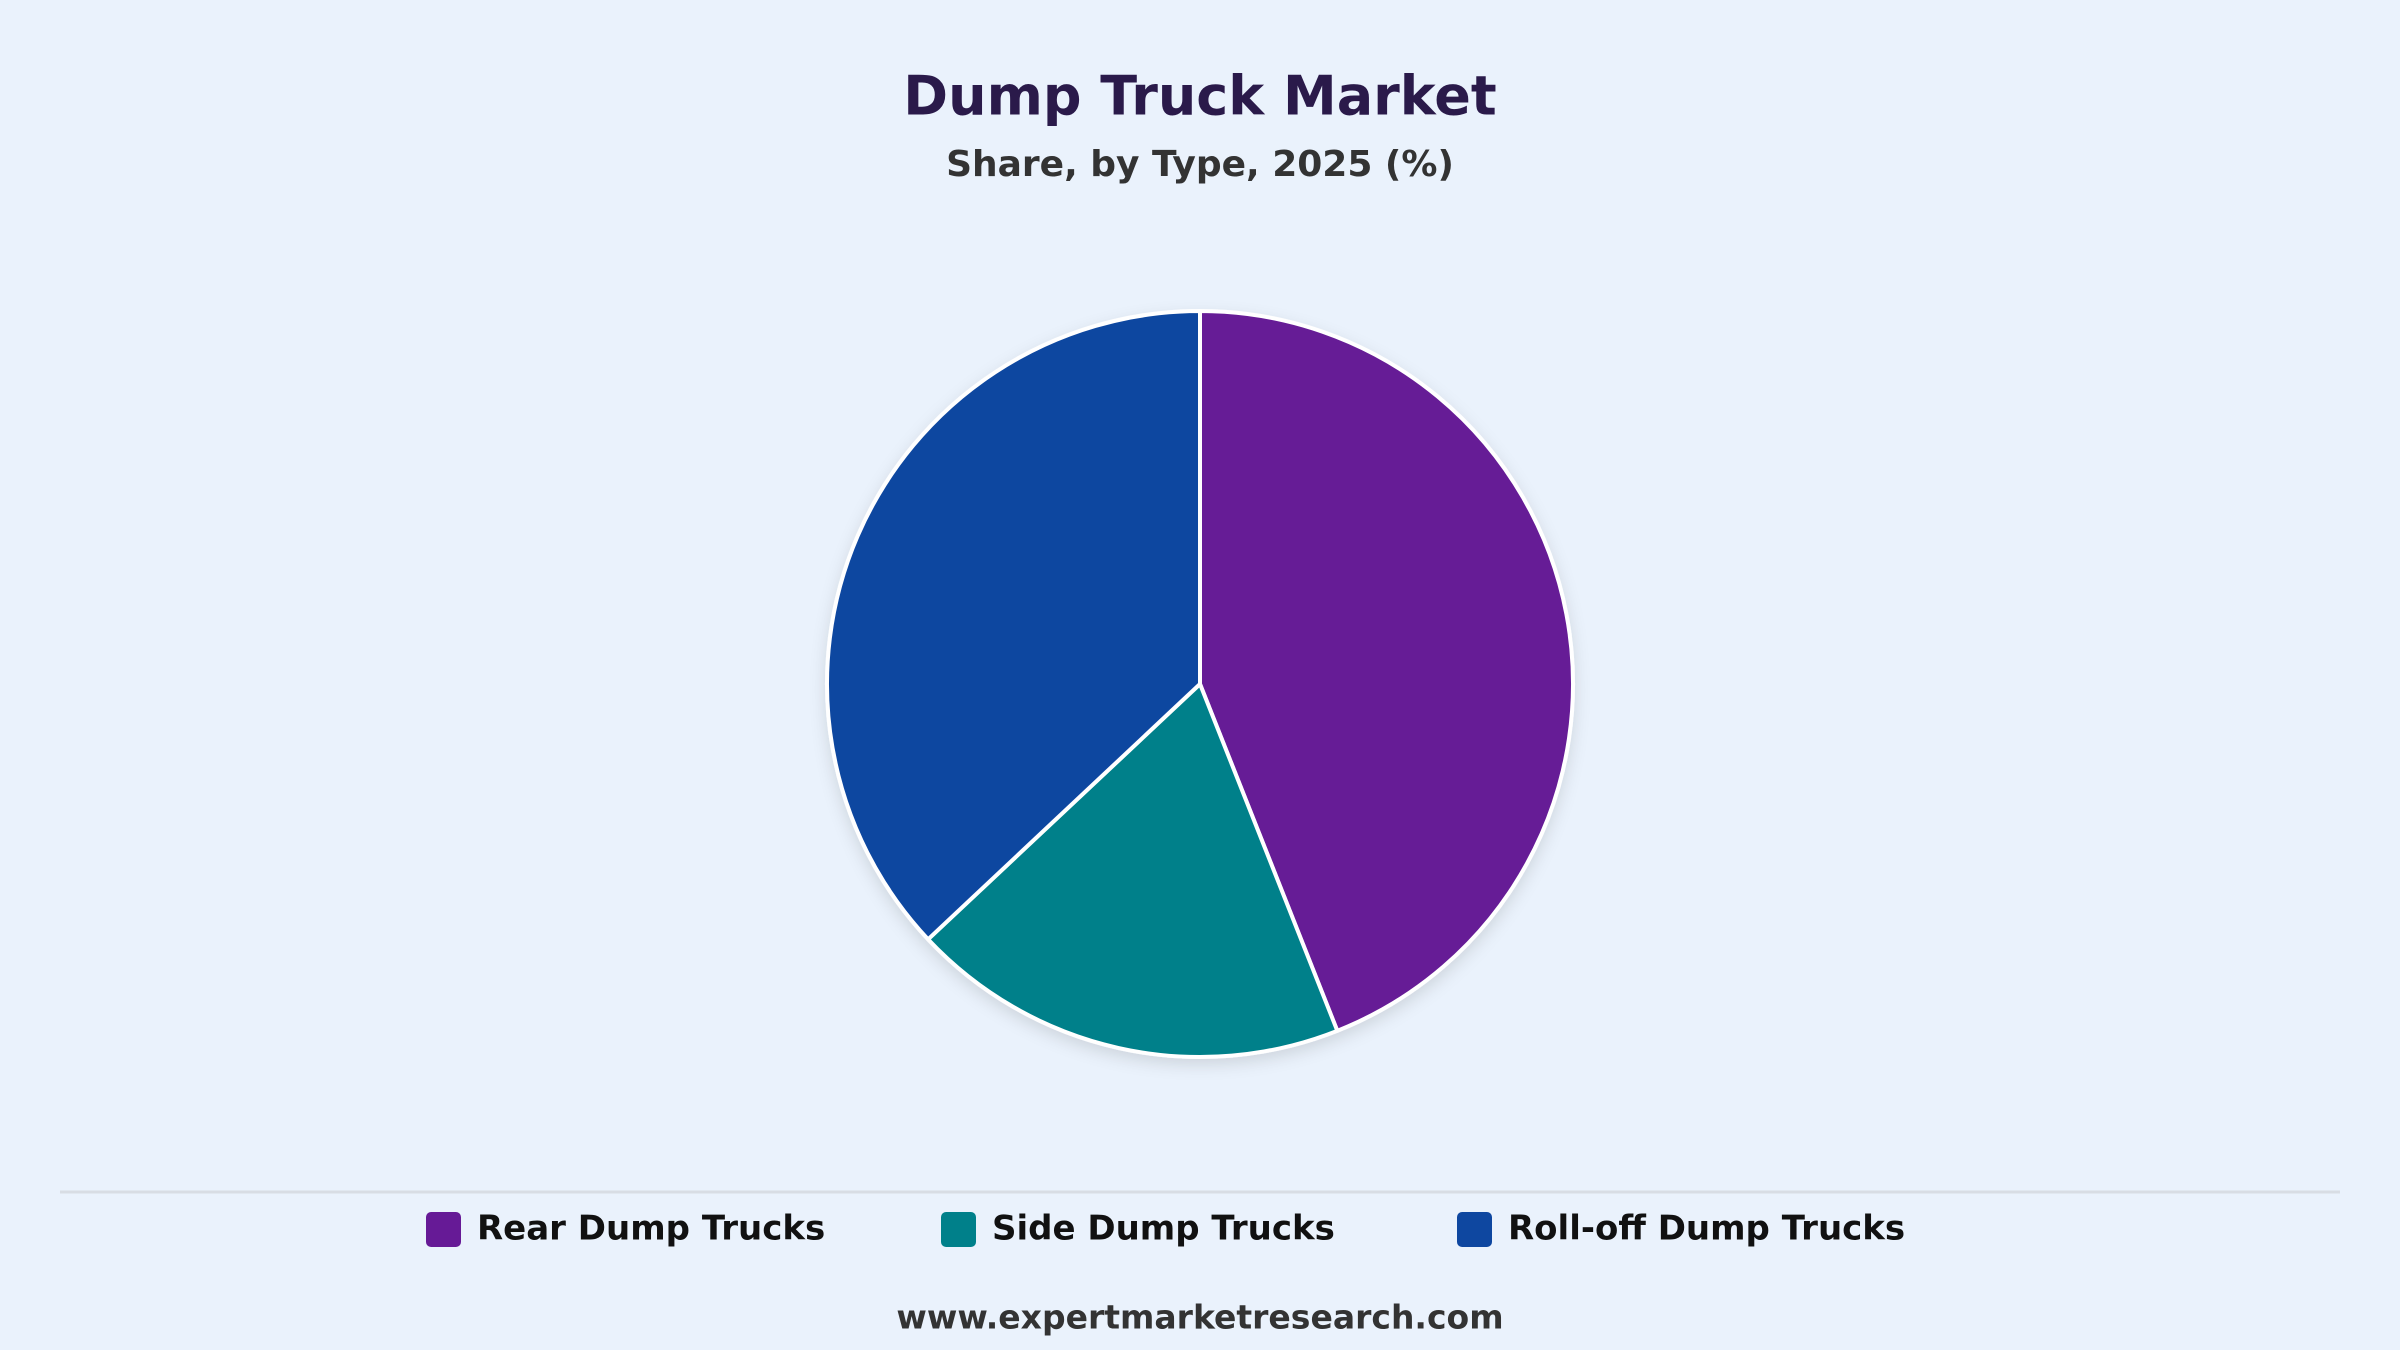 The image size is (2400, 1350). What do you see at coordinates (651, 1229) in the screenshot?
I see `legend-label: Rear Dump Trucks` at bounding box center [651, 1229].